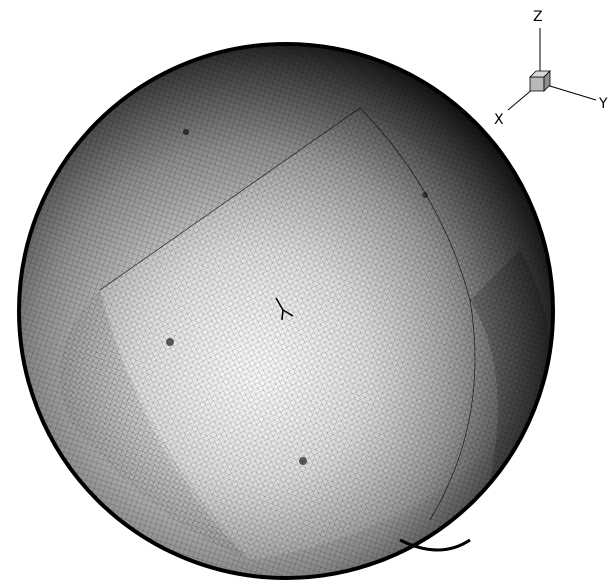 The image size is (611, 585). Describe the element at coordinates (303, 461) in the screenshot. I see `singular-point-bottom` at that location.